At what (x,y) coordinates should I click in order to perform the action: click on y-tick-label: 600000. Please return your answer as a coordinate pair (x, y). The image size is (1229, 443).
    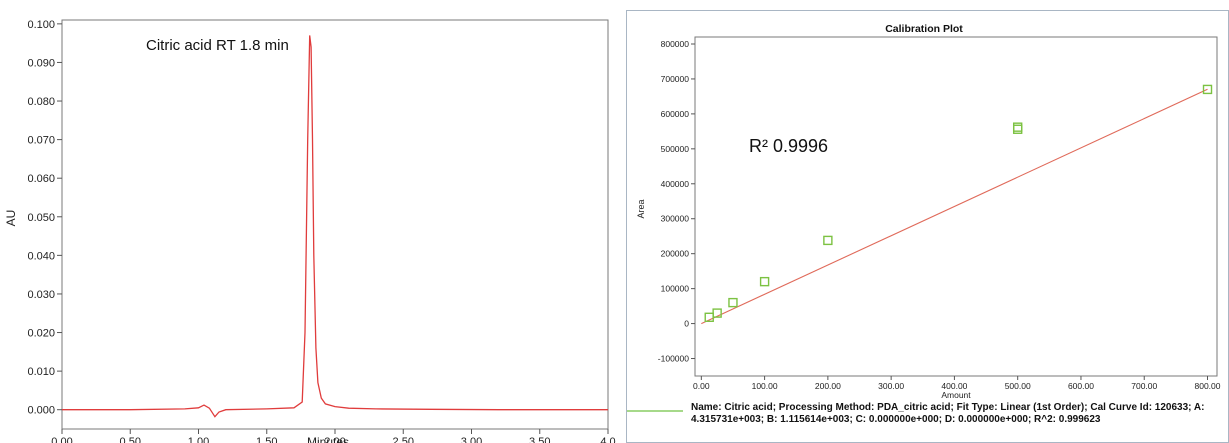
    Looking at the image, I should click on (675, 114).